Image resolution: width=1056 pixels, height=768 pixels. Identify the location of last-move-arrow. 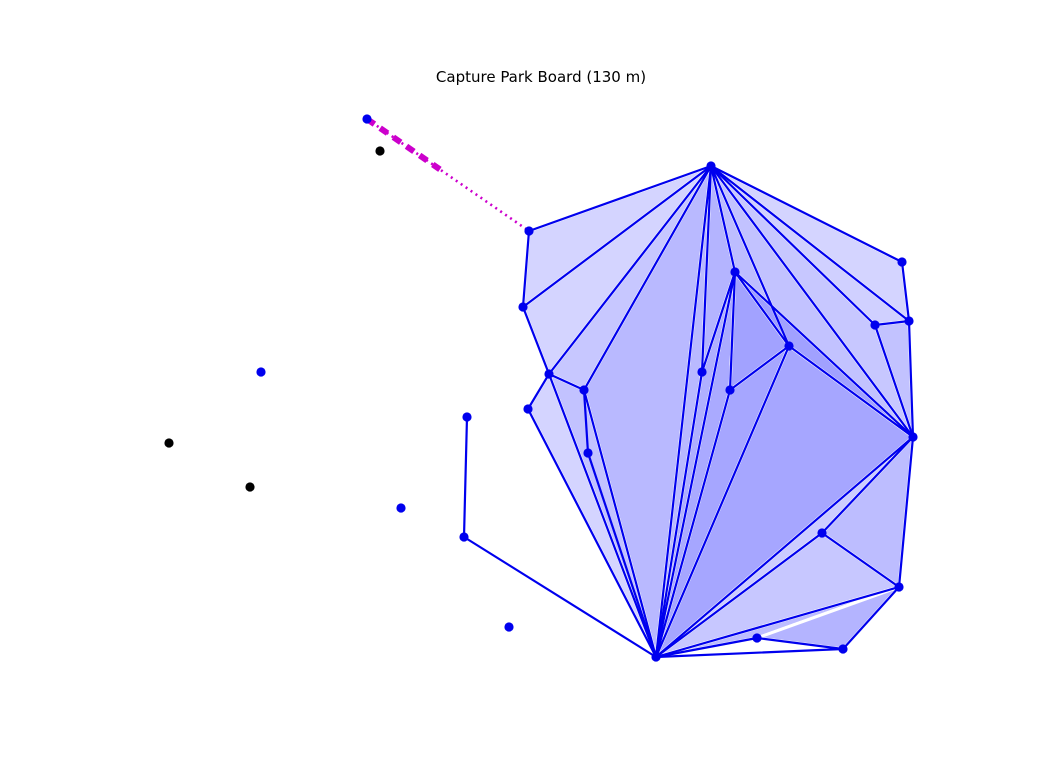
(403, 144).